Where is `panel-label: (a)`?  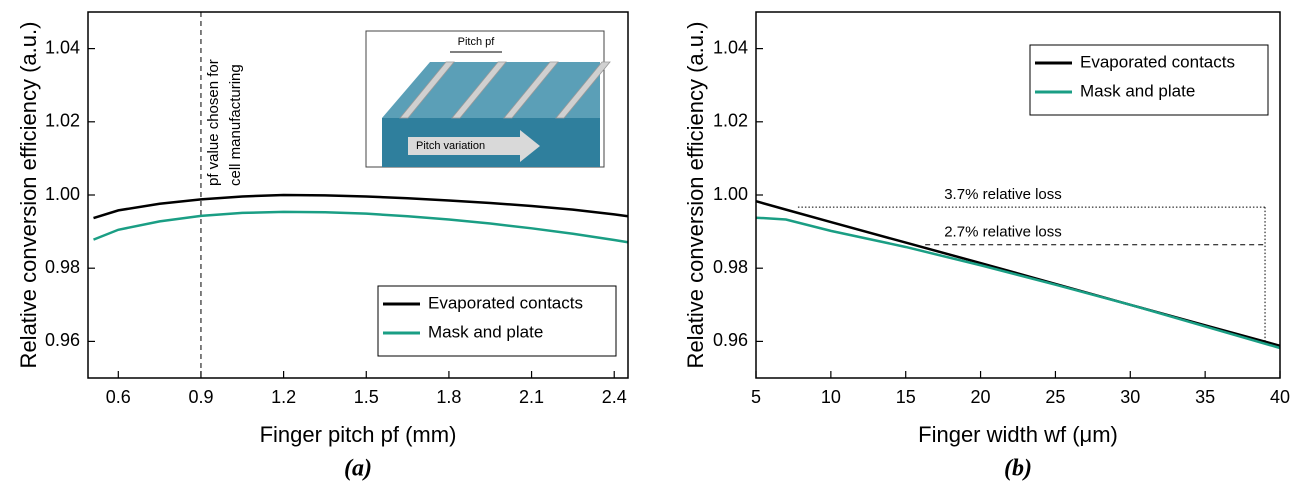 panel-label: (a) is located at coordinates (358, 469).